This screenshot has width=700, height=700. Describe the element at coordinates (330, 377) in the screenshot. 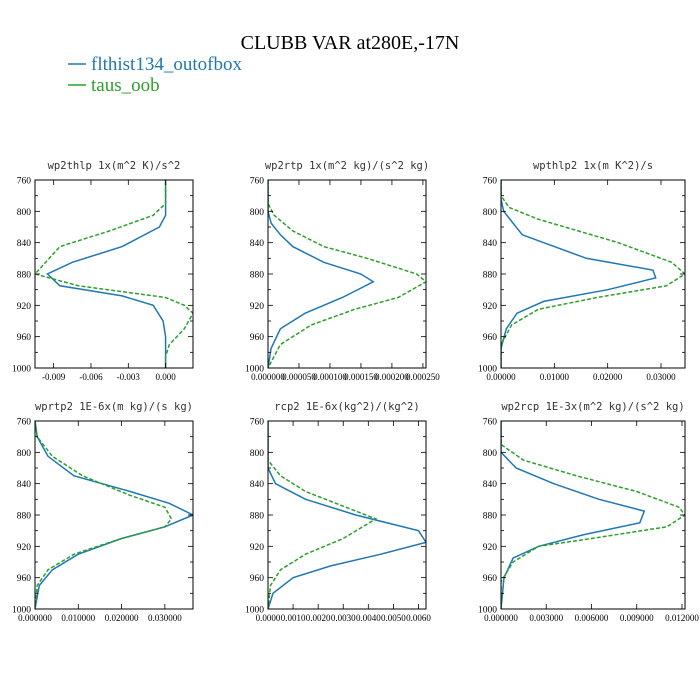

I see `x-tick-label: 0.000100` at that location.